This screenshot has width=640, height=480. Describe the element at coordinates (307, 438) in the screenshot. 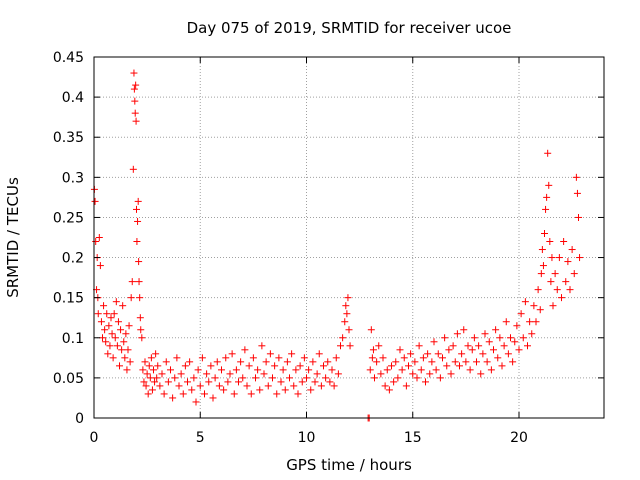

I see `x-tick-label: 10` at that location.